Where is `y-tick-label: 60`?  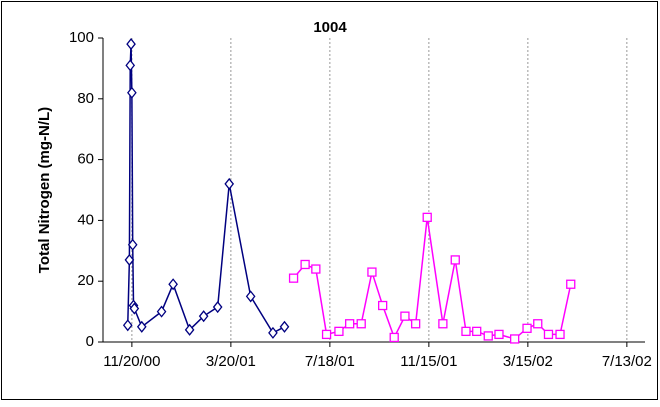 y-tick-label: 60 is located at coordinates (85, 159).